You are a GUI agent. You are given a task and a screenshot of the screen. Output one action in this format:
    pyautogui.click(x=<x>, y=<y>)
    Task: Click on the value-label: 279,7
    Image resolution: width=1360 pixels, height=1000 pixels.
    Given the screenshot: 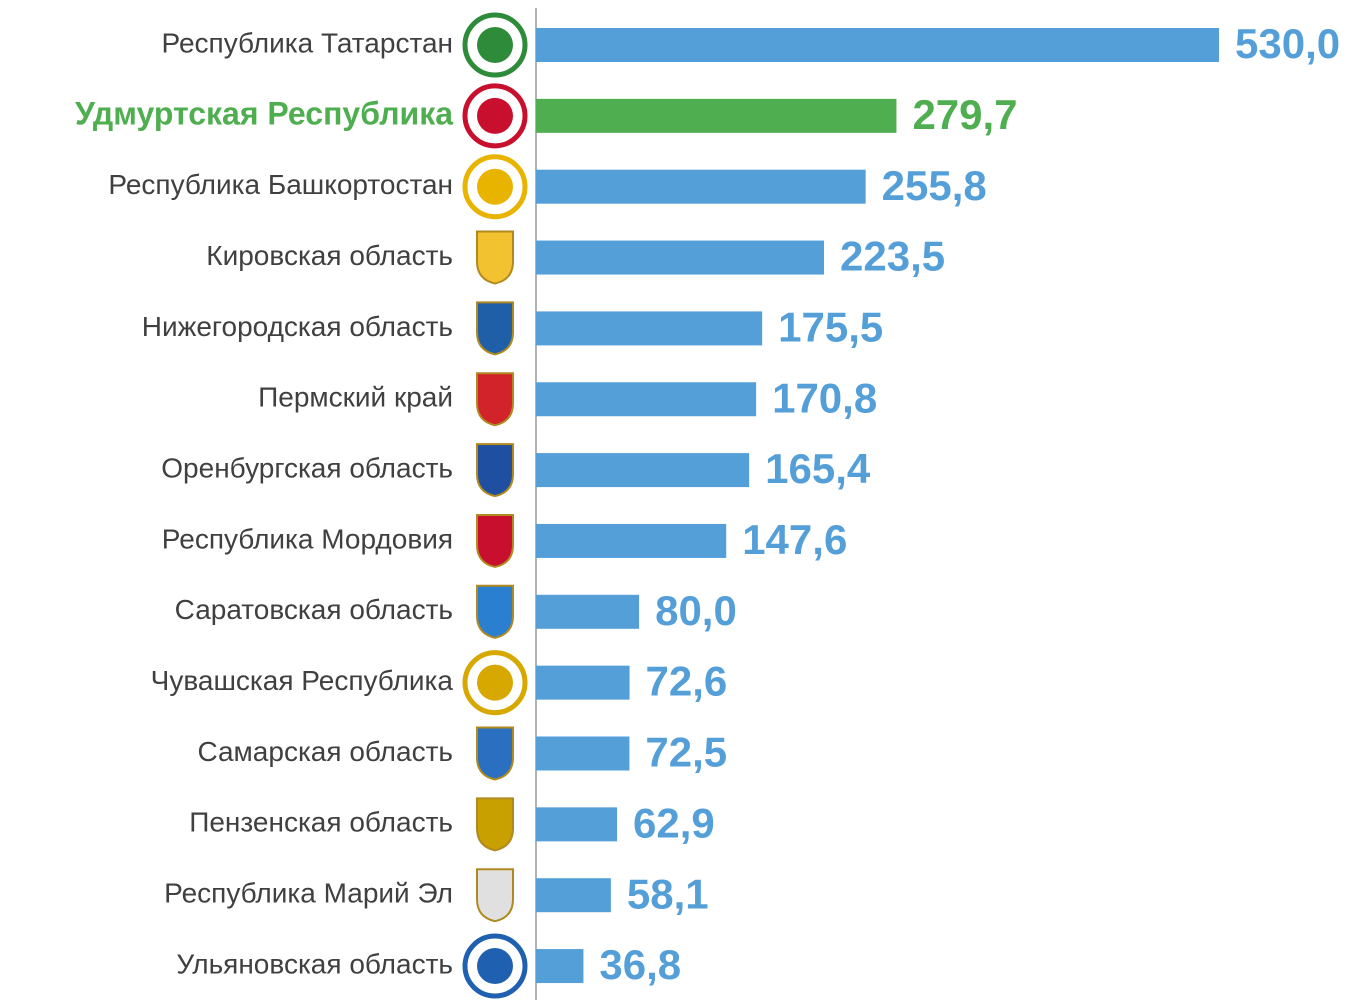 What is the action you would take?
    pyautogui.click(x=964, y=114)
    